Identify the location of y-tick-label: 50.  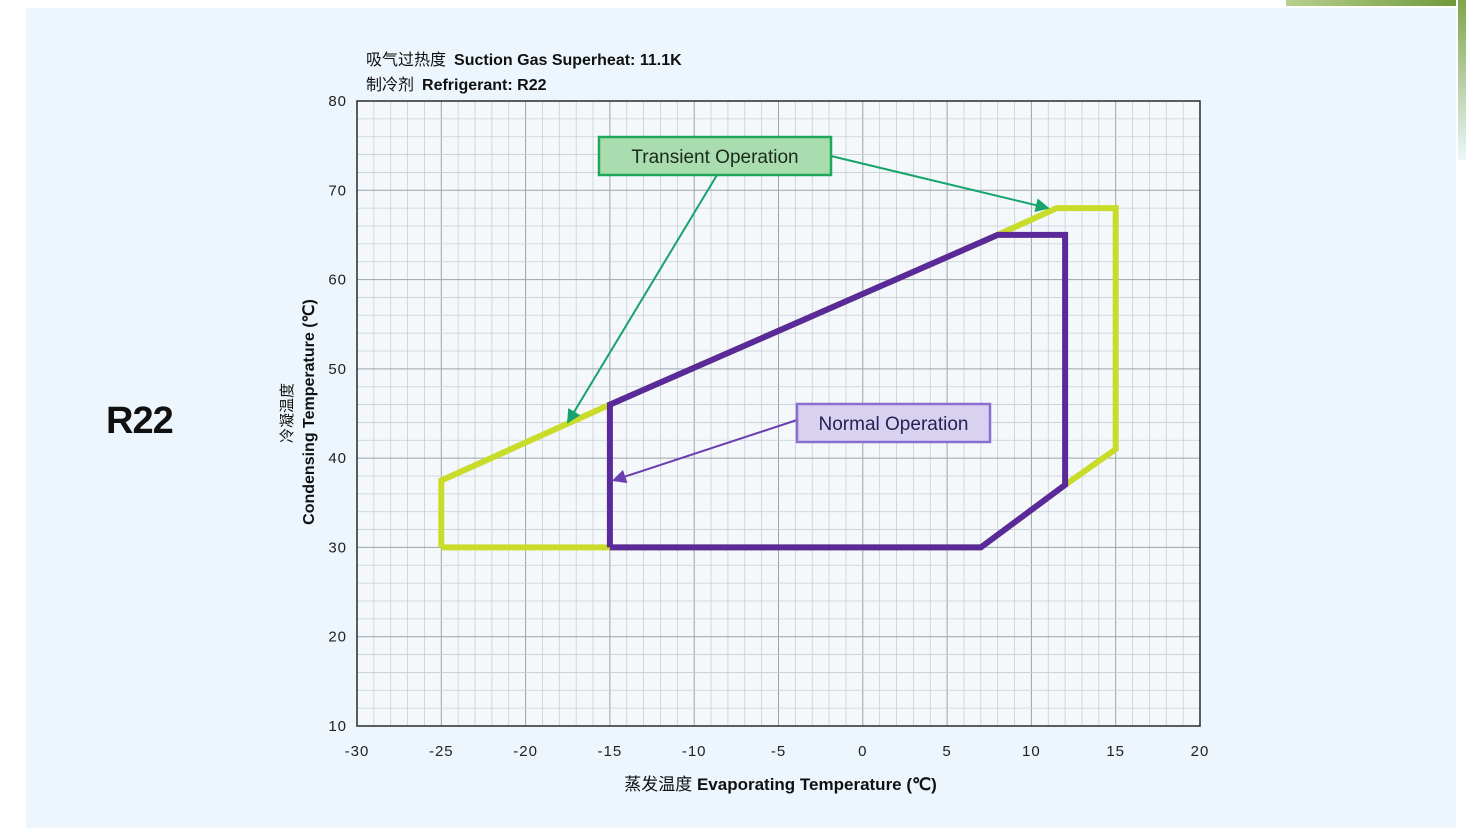
(337, 369).